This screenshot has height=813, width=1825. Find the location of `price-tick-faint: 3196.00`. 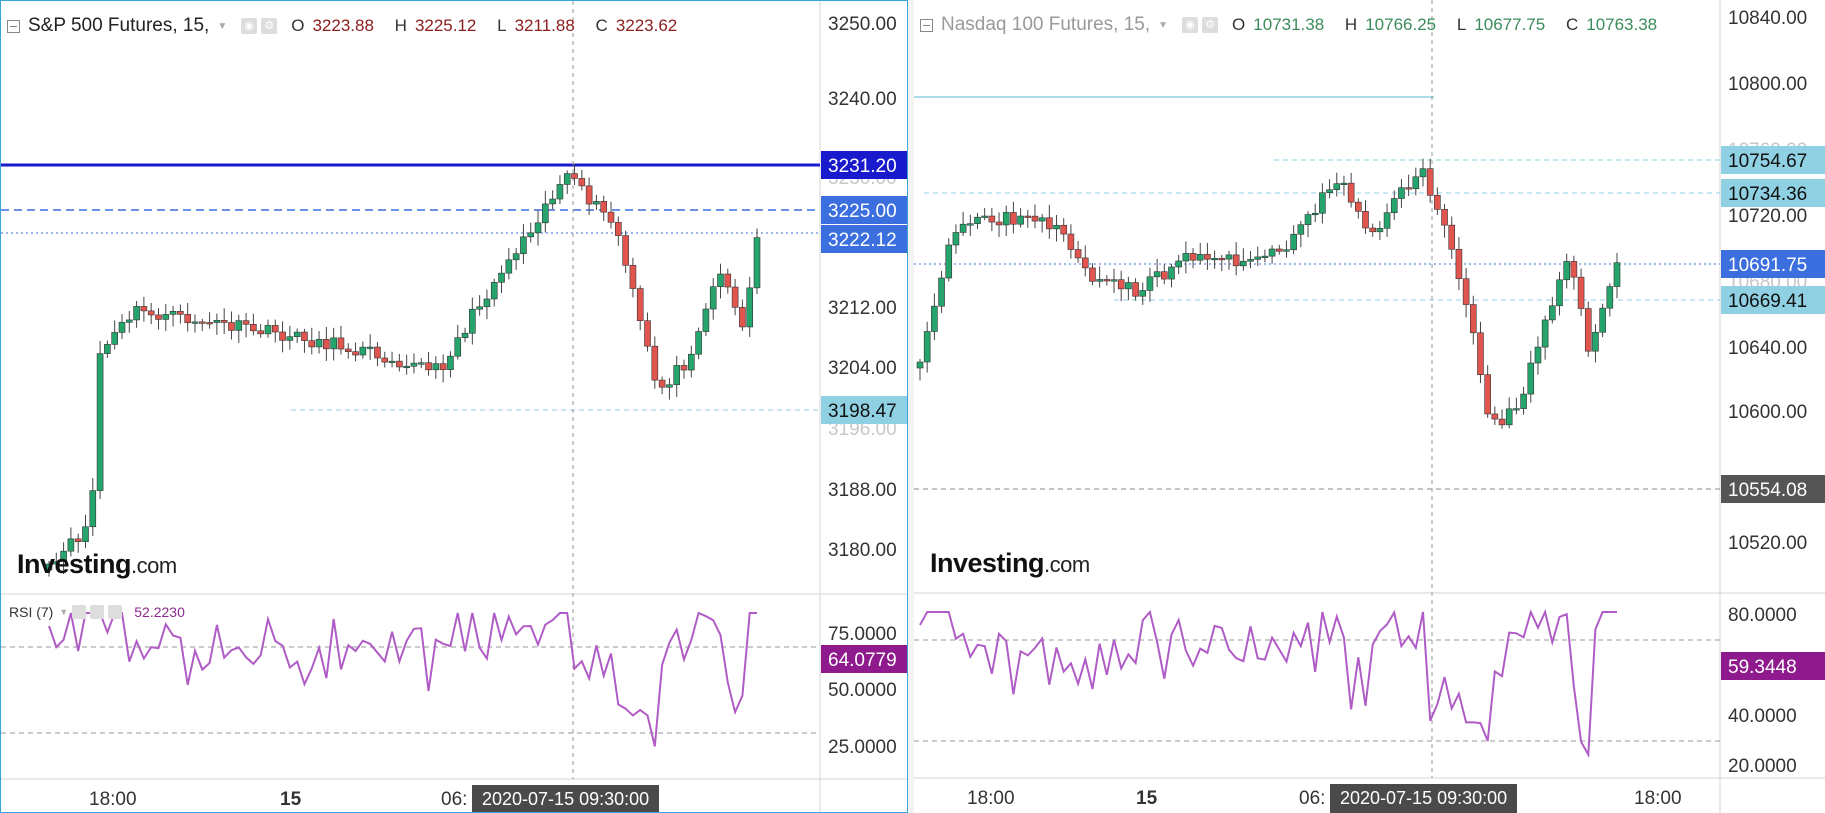

price-tick-faint: 3196.00 is located at coordinates (862, 429).